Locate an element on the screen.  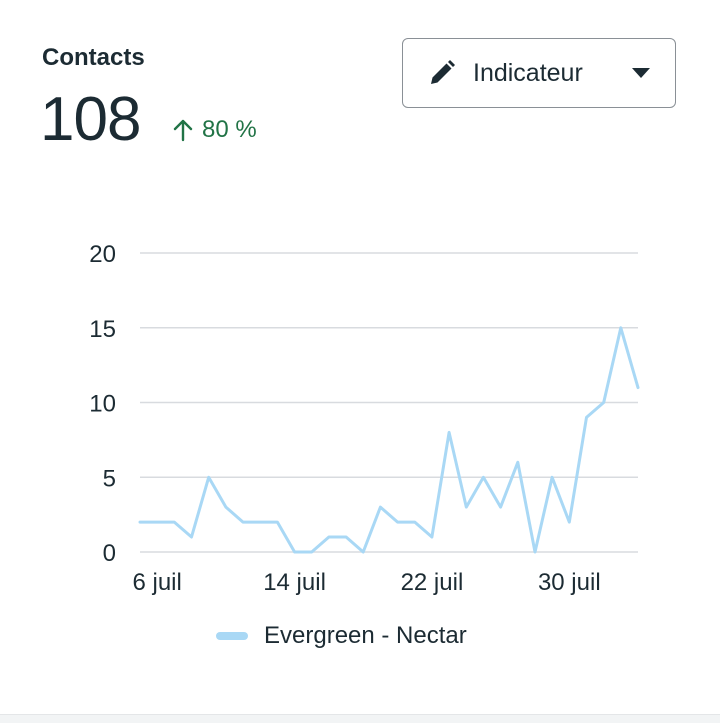
metric-title: Contacts is located at coordinates (93, 57).